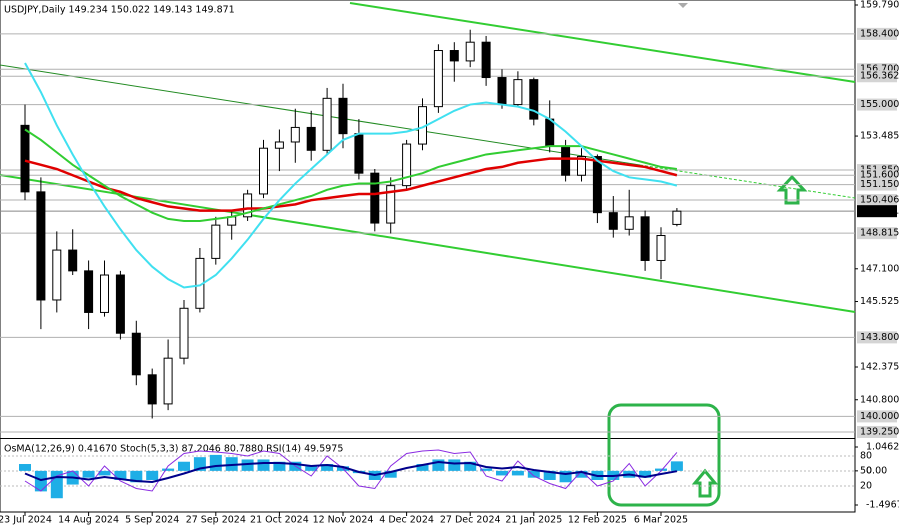 The image size is (899, 528). I want to click on x-tick-label: 23 Jul 2024, so click(26, 520).